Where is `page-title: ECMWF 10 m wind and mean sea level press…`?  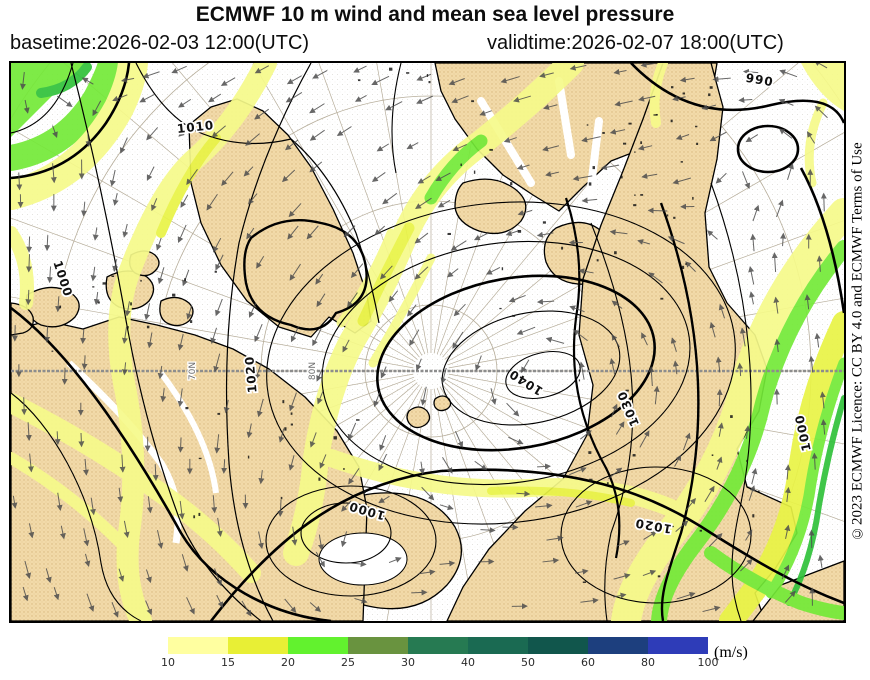
page-title: ECMWF 10 m wind and mean sea level press… is located at coordinates (435, 14).